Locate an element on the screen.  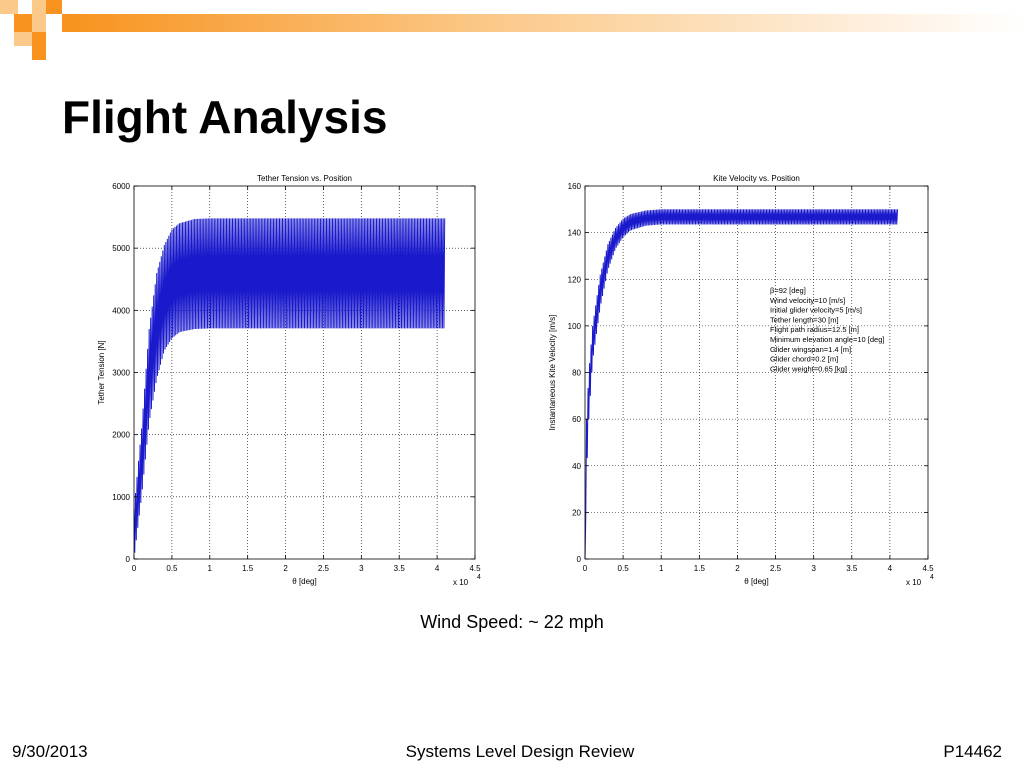
annotation-line: β=92 [deg] is located at coordinates (788, 290).